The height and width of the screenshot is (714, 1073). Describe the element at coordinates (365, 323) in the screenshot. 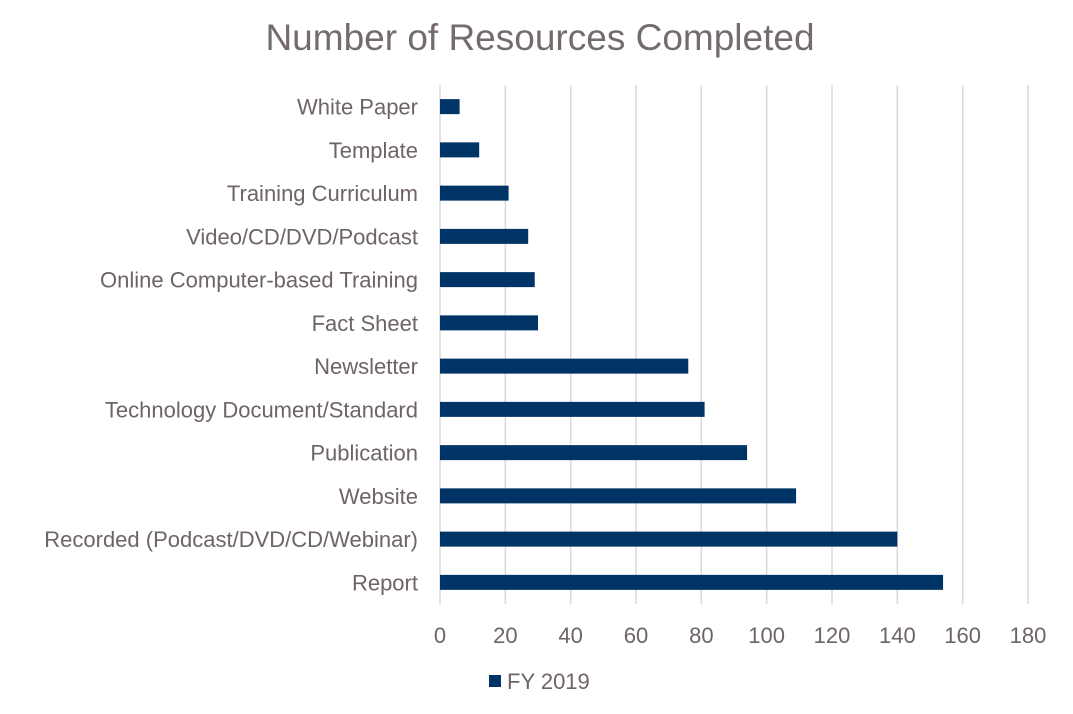

I see `category-label: Fact Sheet` at that location.